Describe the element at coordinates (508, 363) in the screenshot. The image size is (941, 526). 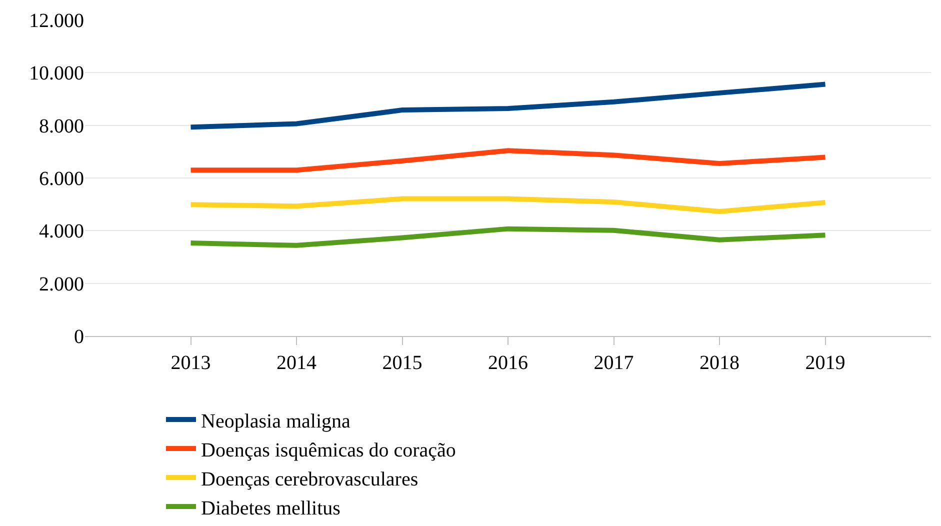
I see `x-tick-label: 2016` at that location.